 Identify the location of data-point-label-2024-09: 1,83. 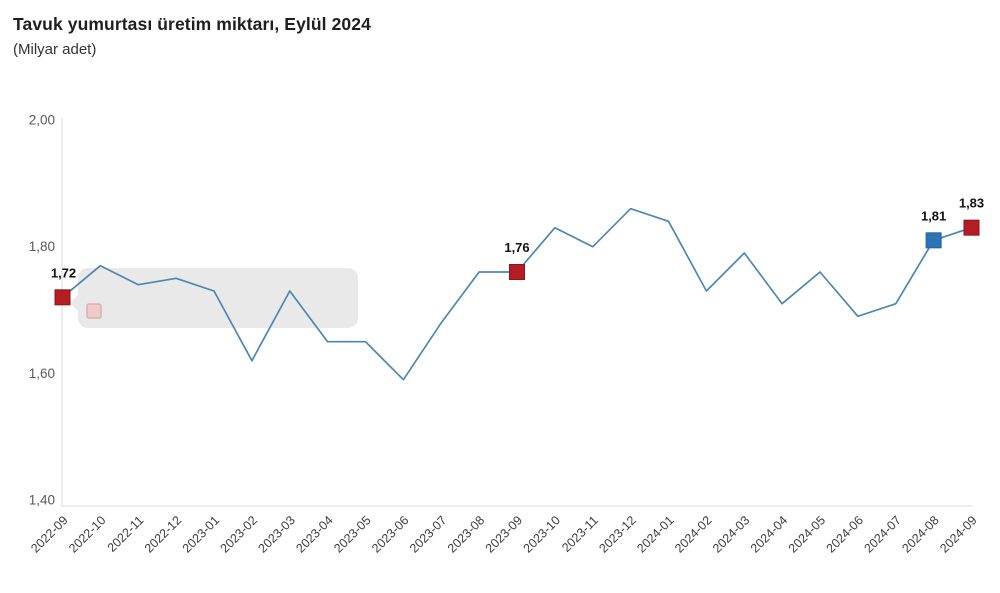
(971, 203).